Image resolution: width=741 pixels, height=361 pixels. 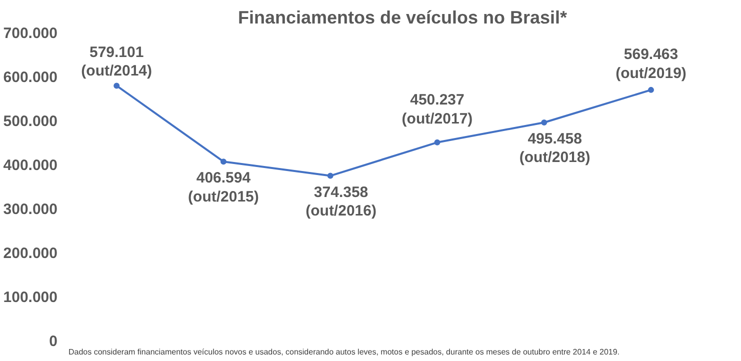 What do you see at coordinates (30, 209) in the screenshot?
I see `y-tick-label: 300.000` at bounding box center [30, 209].